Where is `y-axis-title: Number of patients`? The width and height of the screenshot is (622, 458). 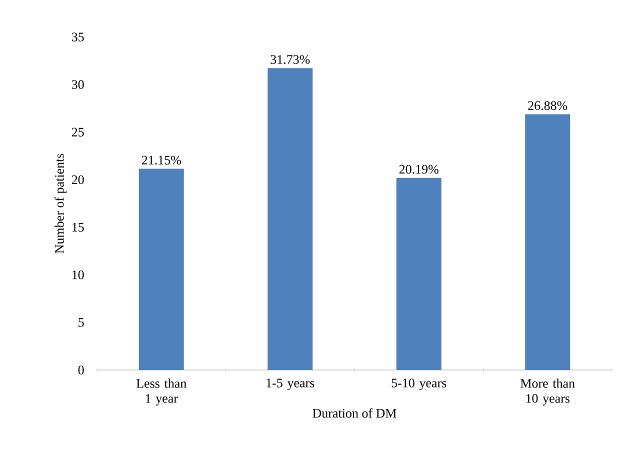
y-axis-title: Number of patients is located at coordinates (60, 204).